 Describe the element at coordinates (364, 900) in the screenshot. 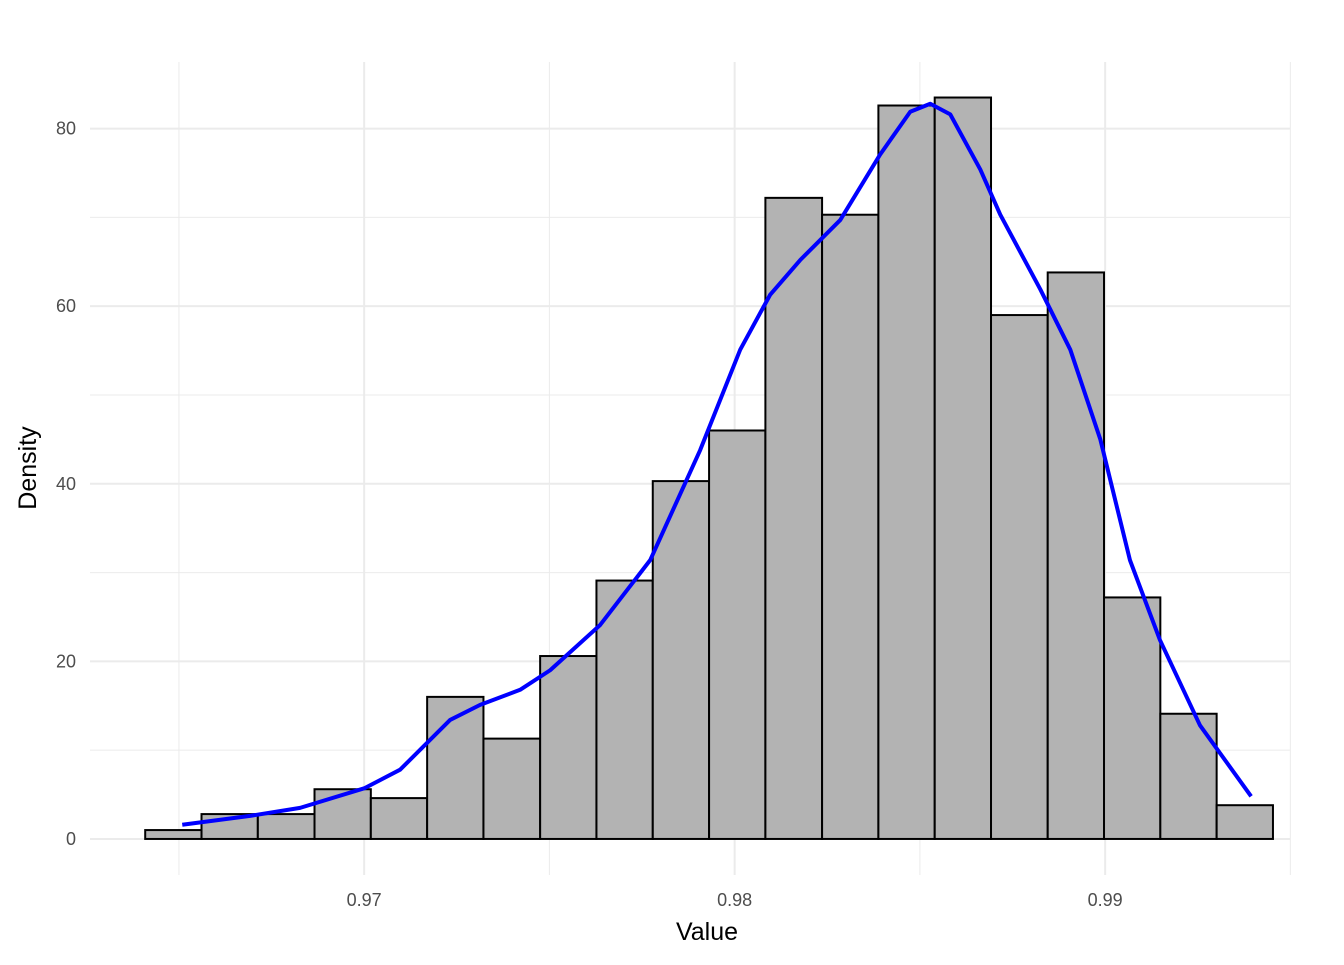

I see `x-tick-label: 0.97` at that location.